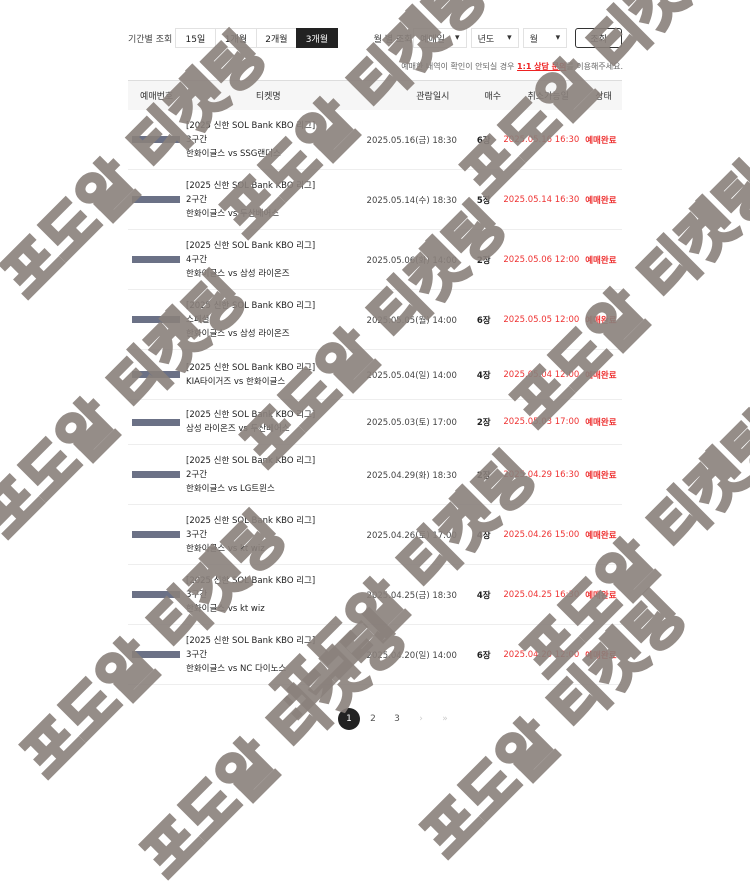 This screenshot has height=892, width=750. Describe the element at coordinates (236, 38) in the screenshot. I see `period-1m-button: 1개월` at that location.